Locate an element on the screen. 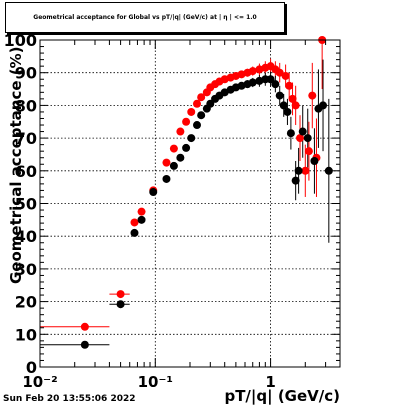 The image size is (400, 409). y-tick-label: 50 is located at coordinates (26, 204).